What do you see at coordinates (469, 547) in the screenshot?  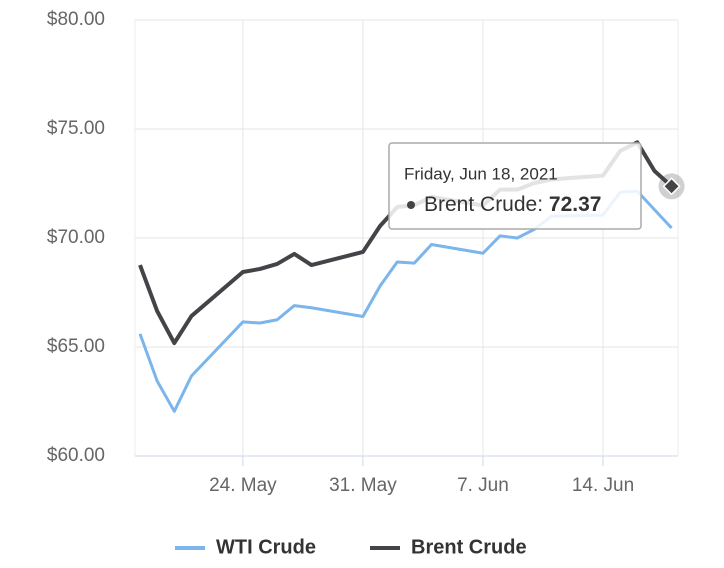 I see `legend-label: Brent Crude` at bounding box center [469, 547].